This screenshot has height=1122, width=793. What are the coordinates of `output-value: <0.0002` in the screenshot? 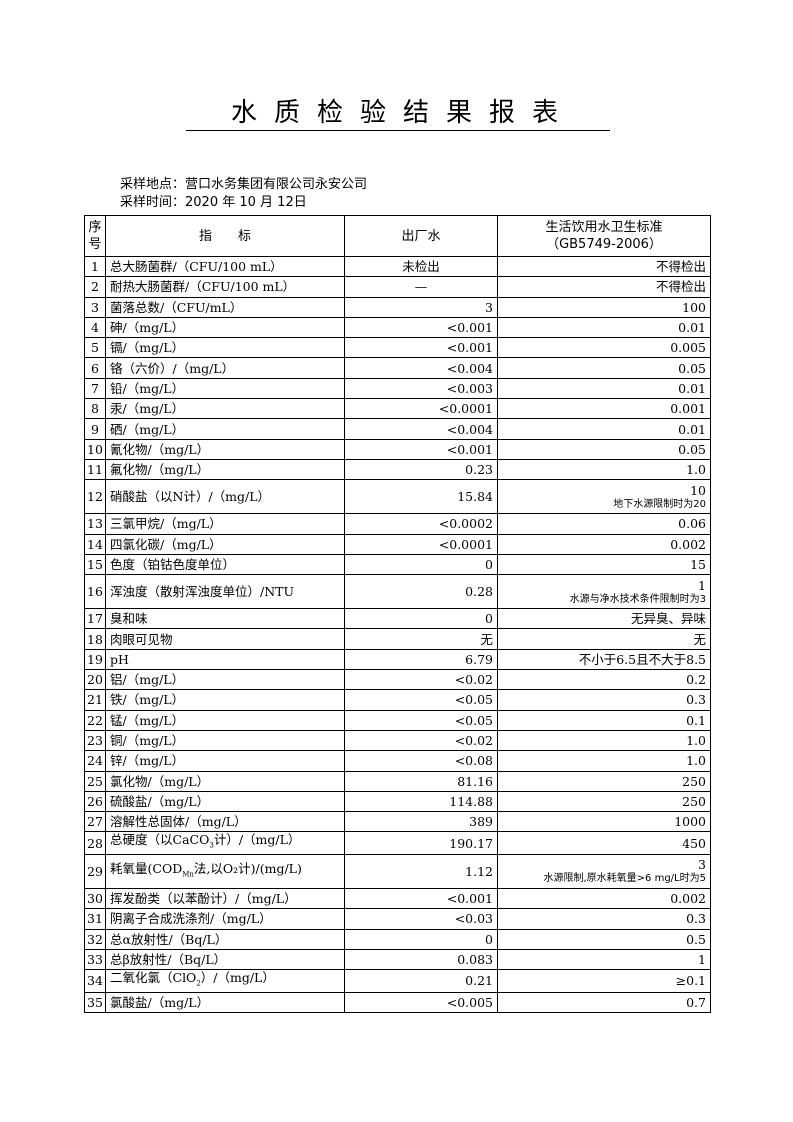 It's located at (421, 524).